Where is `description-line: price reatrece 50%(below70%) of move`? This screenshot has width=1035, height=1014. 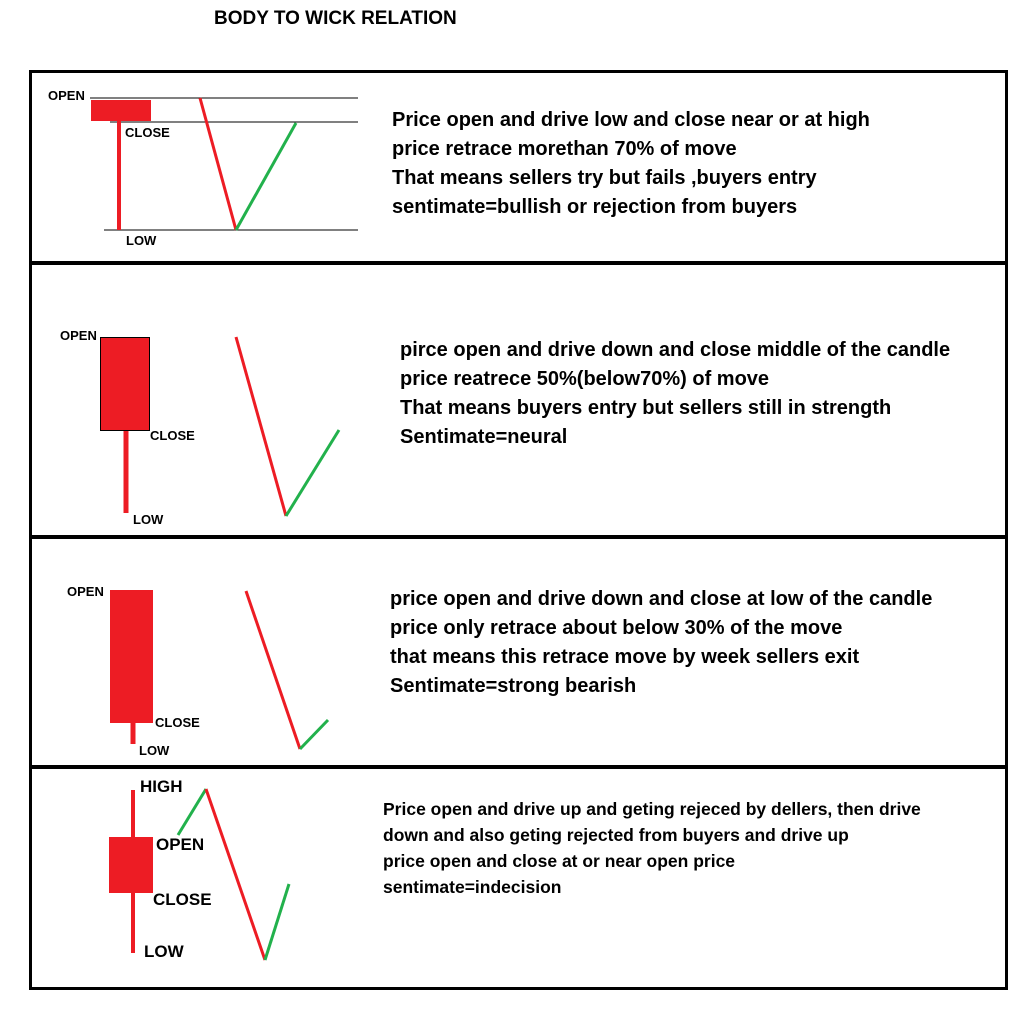 description-line: price reatrece 50%(below70%) of move is located at coordinates (585, 379).